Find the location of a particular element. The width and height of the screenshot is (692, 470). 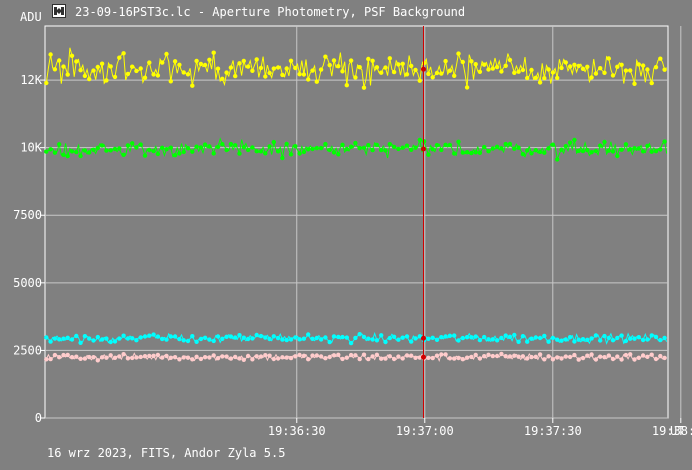

y-tick-label: 12K is located at coordinates (31, 80).